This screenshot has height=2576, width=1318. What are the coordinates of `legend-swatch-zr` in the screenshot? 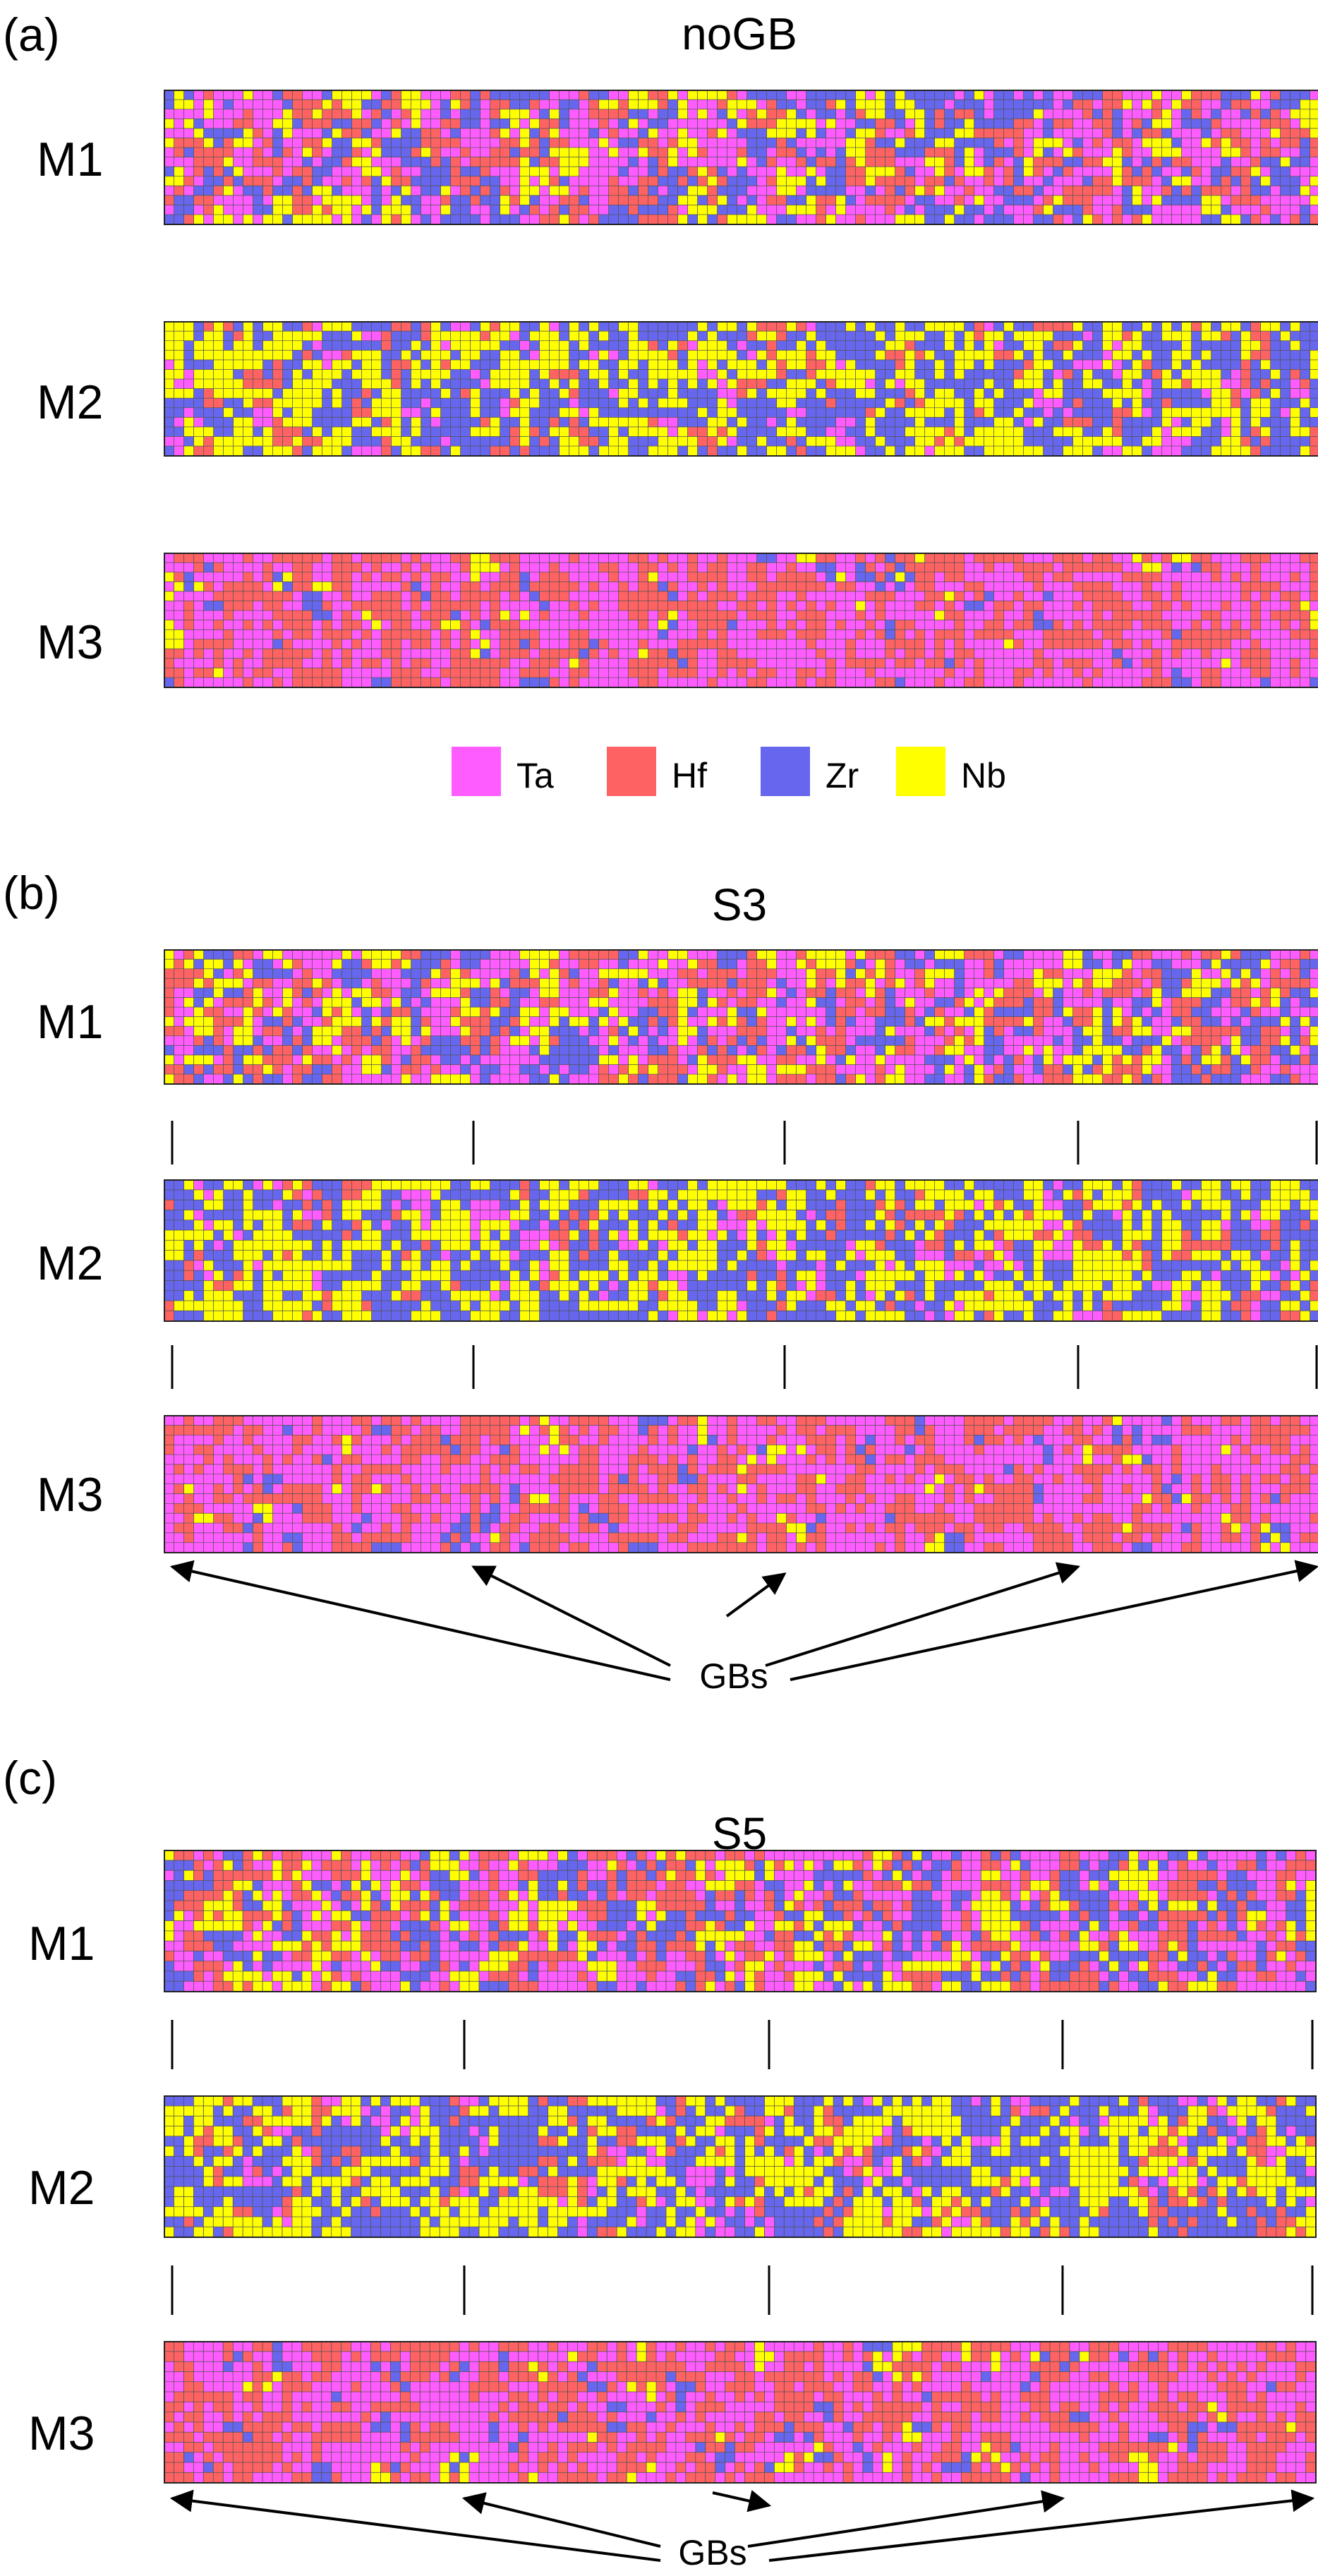 It's located at (785, 771).